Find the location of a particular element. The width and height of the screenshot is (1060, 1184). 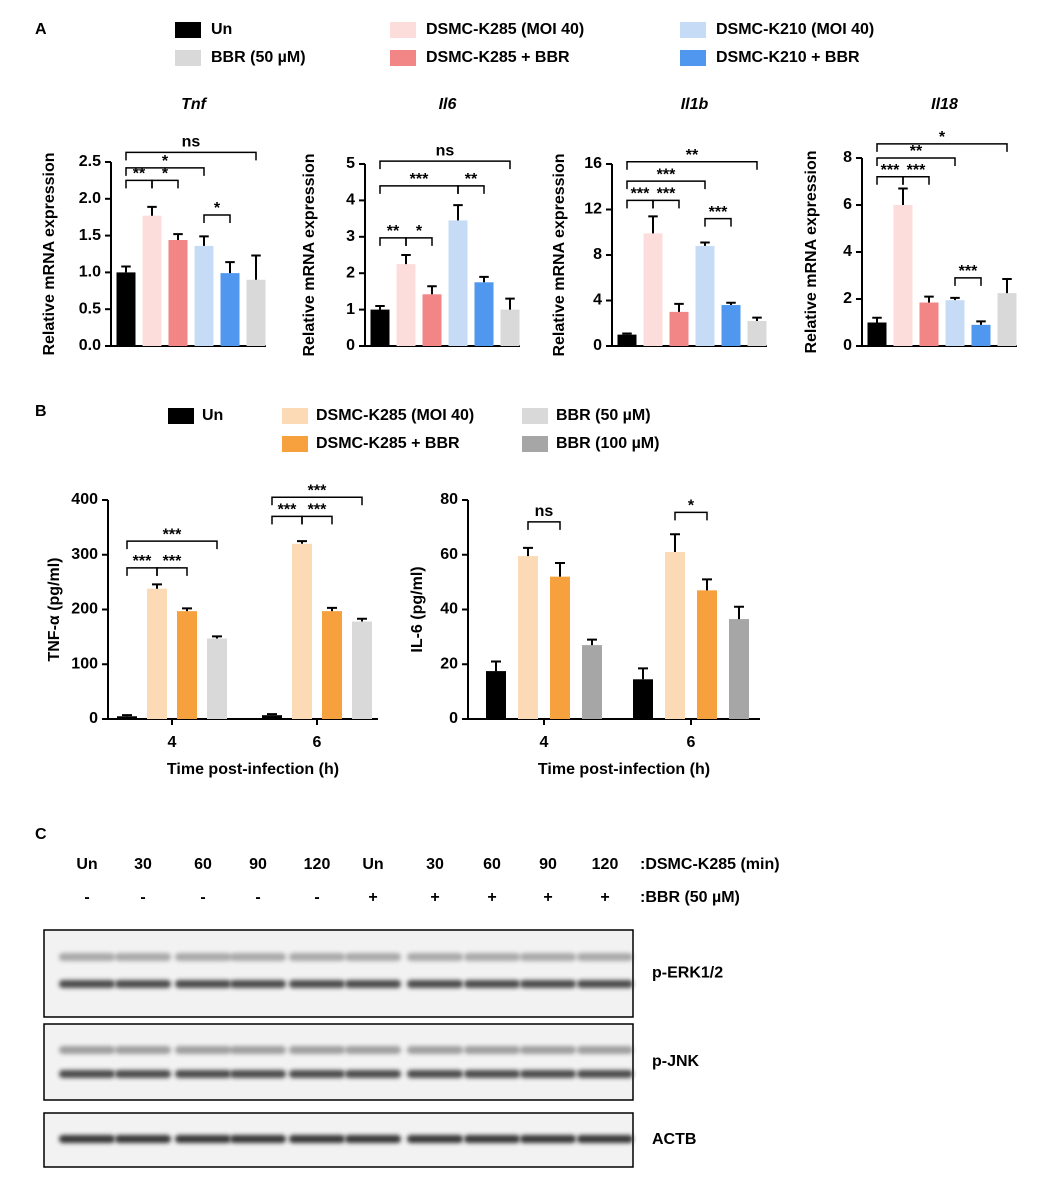

y-tick-label: 40 is located at coordinates (449, 609).